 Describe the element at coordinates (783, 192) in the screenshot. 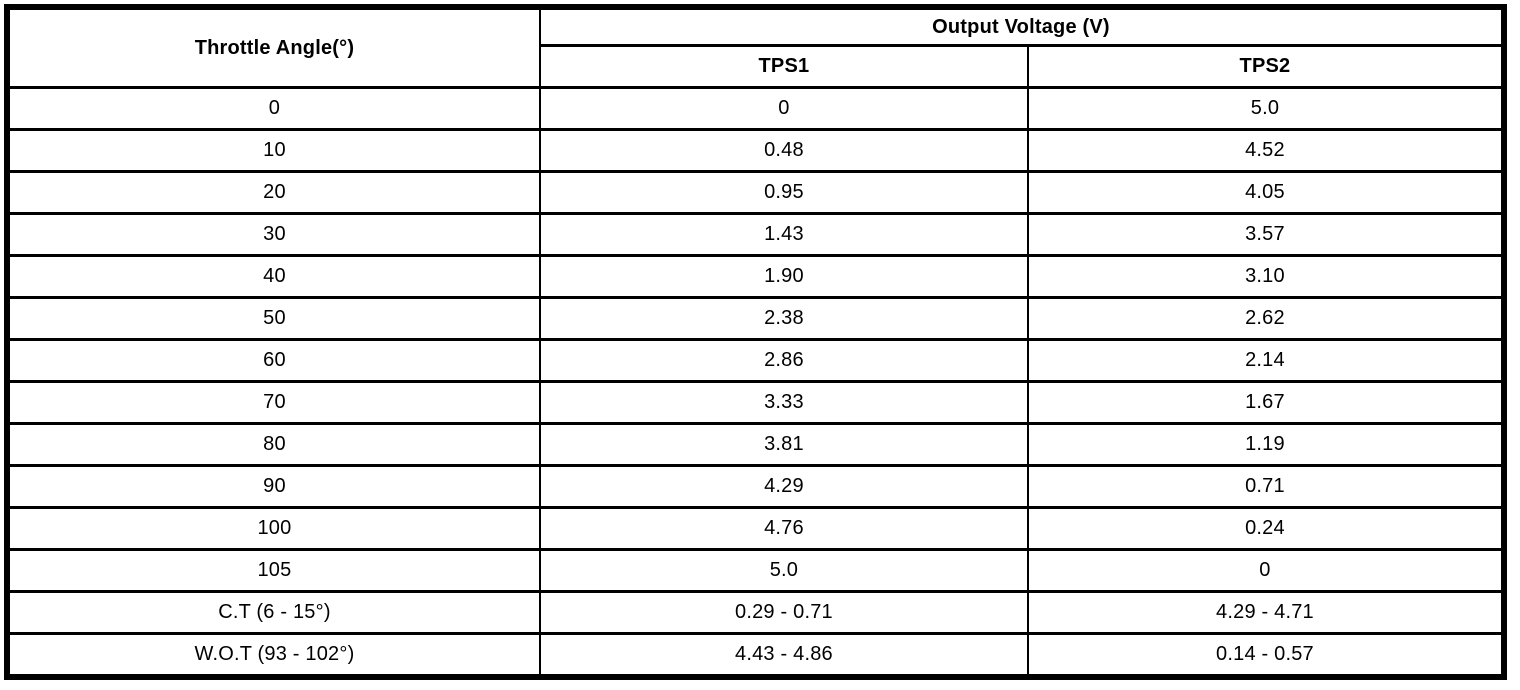

I see `tps1-cell: 0.95` at that location.